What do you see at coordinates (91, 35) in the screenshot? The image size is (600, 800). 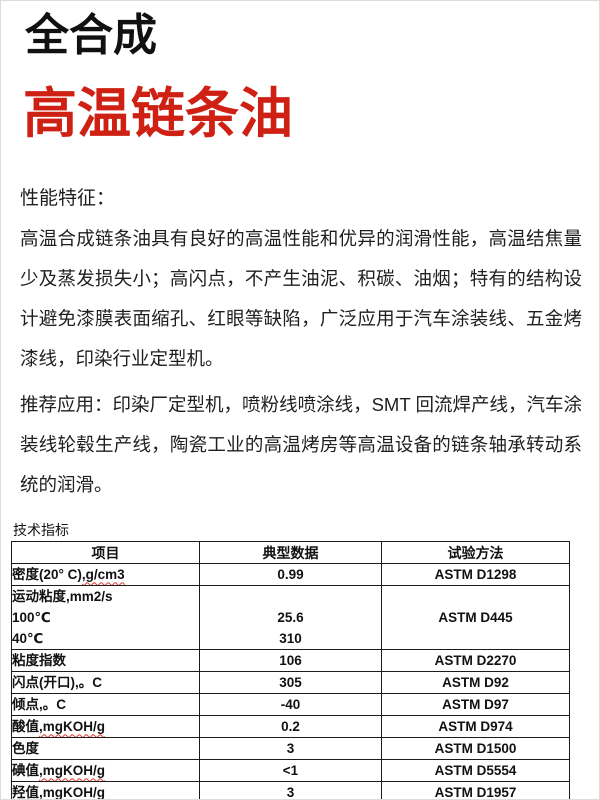 I see `product-series-title: 全合成` at bounding box center [91, 35].